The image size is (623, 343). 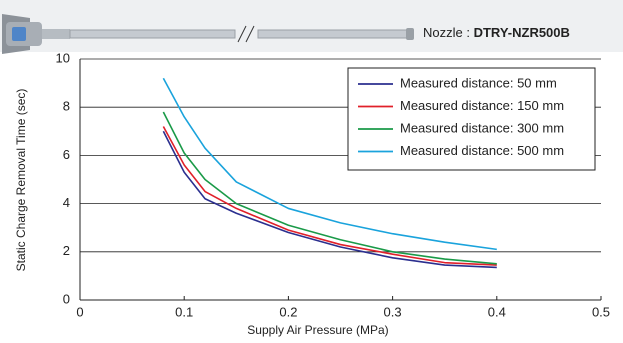 What do you see at coordinates (63, 57) in the screenshot?
I see `y-tick-label: 10` at bounding box center [63, 57].